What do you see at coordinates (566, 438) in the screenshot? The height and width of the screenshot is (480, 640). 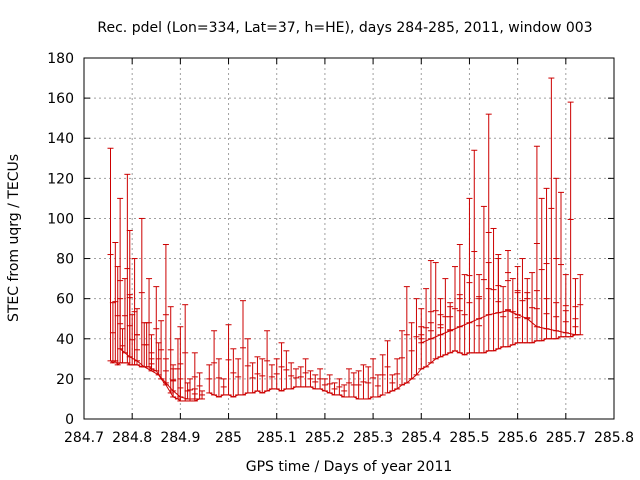 I see `x-tick-label: 285.7` at bounding box center [566, 438].